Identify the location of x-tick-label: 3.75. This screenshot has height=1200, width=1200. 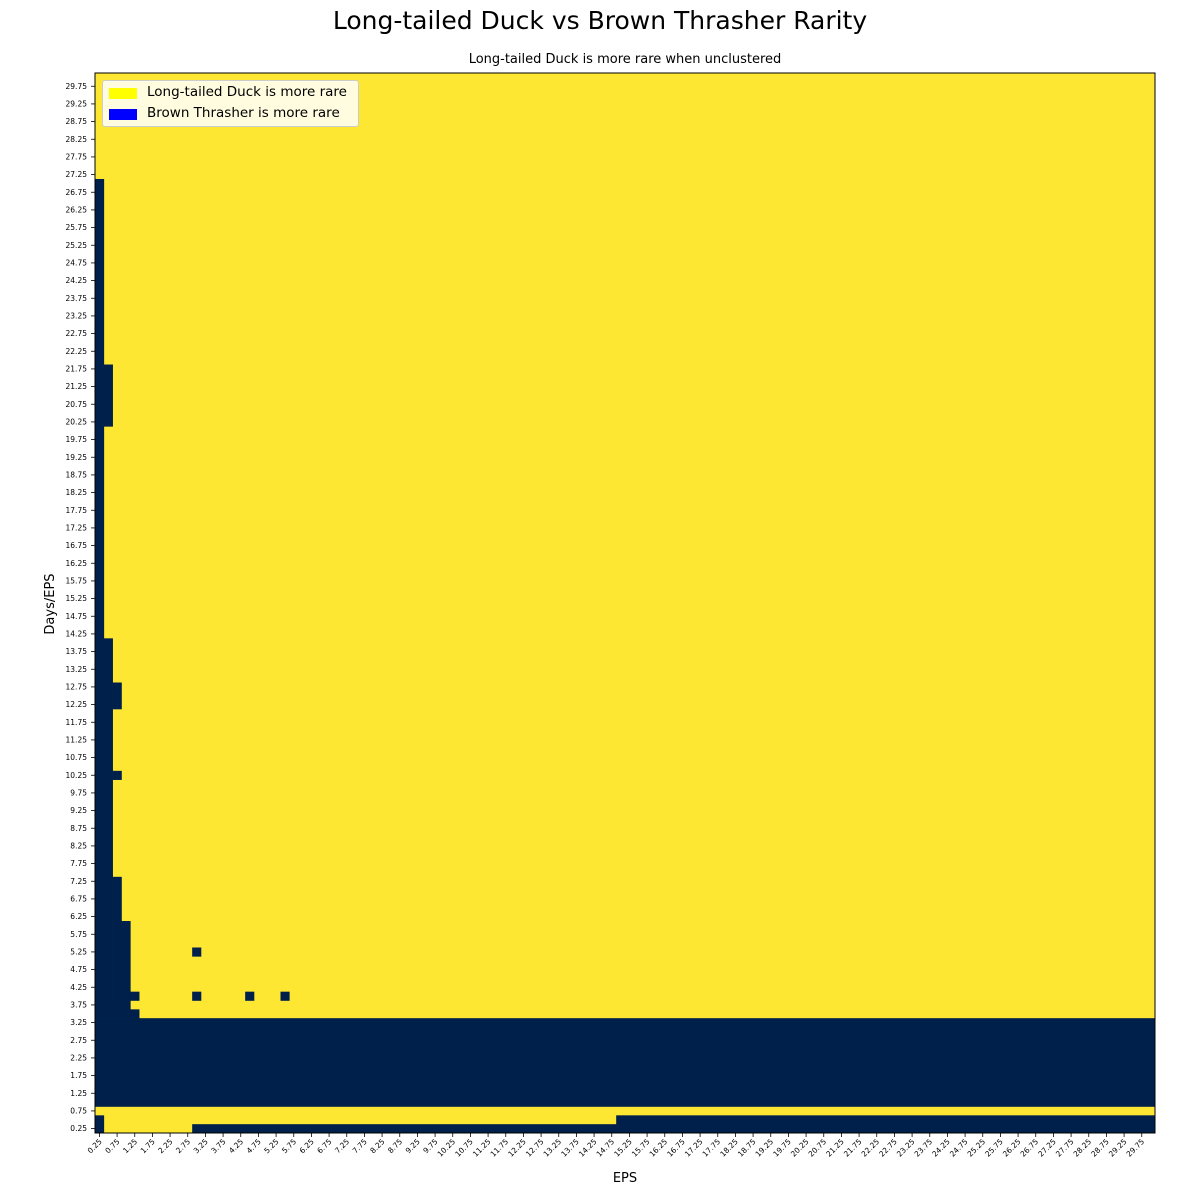
(218, 1146).